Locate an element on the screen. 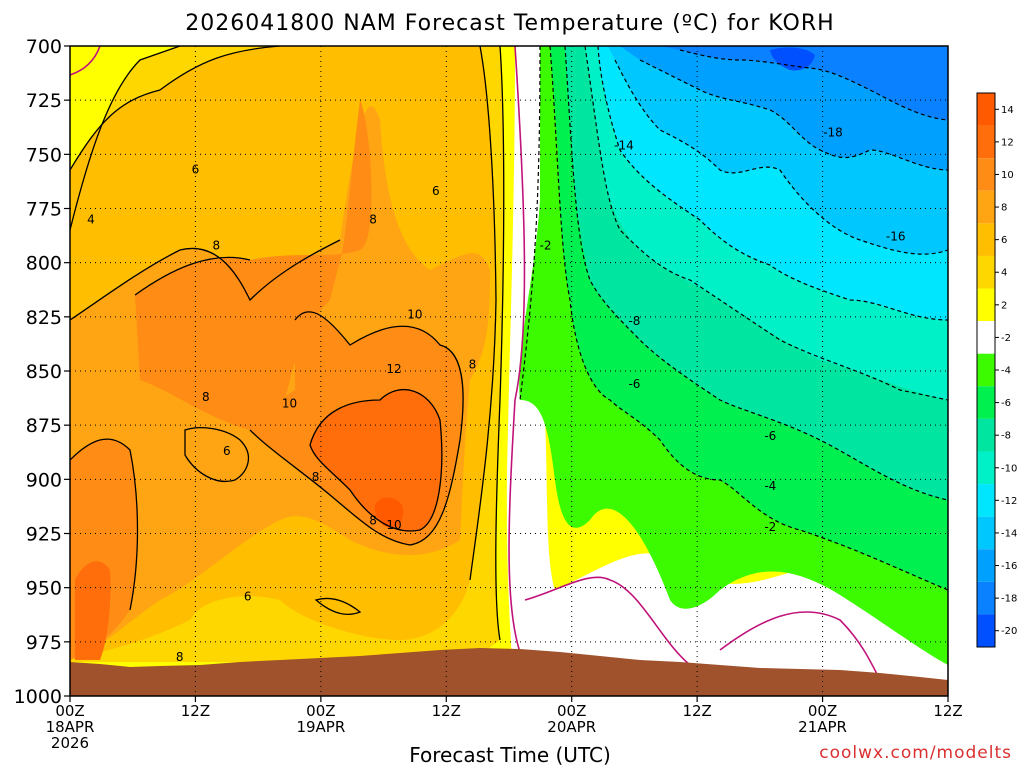 The image size is (1024, 768). y-tick-label: 950 is located at coordinates (44, 589).